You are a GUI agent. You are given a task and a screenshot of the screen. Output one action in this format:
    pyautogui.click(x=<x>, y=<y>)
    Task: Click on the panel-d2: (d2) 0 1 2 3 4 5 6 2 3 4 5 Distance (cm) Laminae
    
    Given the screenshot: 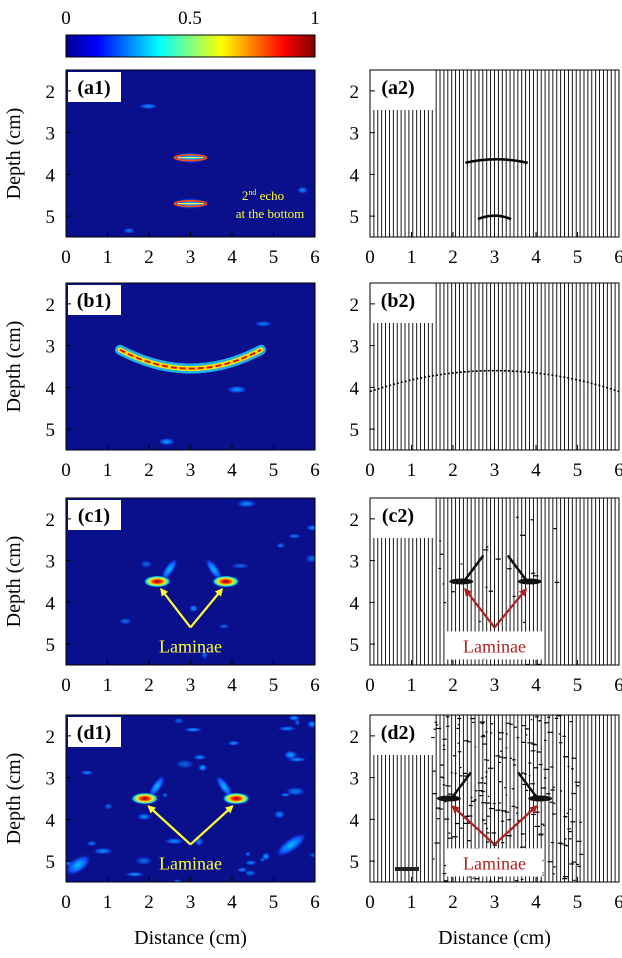 What is the action you would take?
    pyautogui.click(x=486, y=831)
    